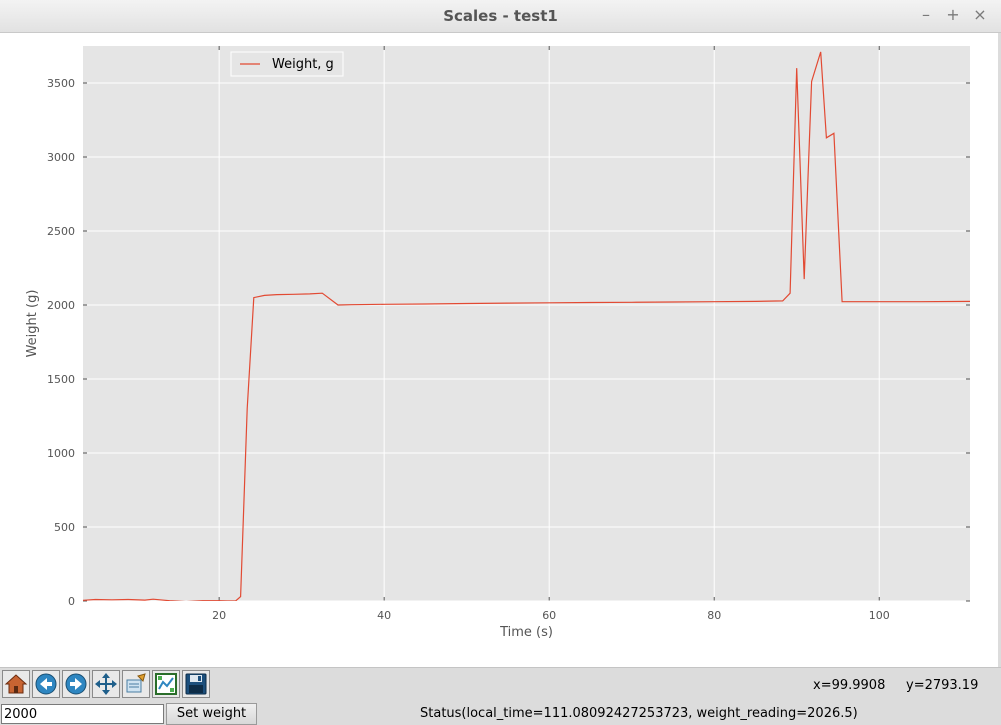 The width and height of the screenshot is (1001, 725). What do you see at coordinates (384, 615) in the screenshot?
I see `x-tick-label: 40` at bounding box center [384, 615].